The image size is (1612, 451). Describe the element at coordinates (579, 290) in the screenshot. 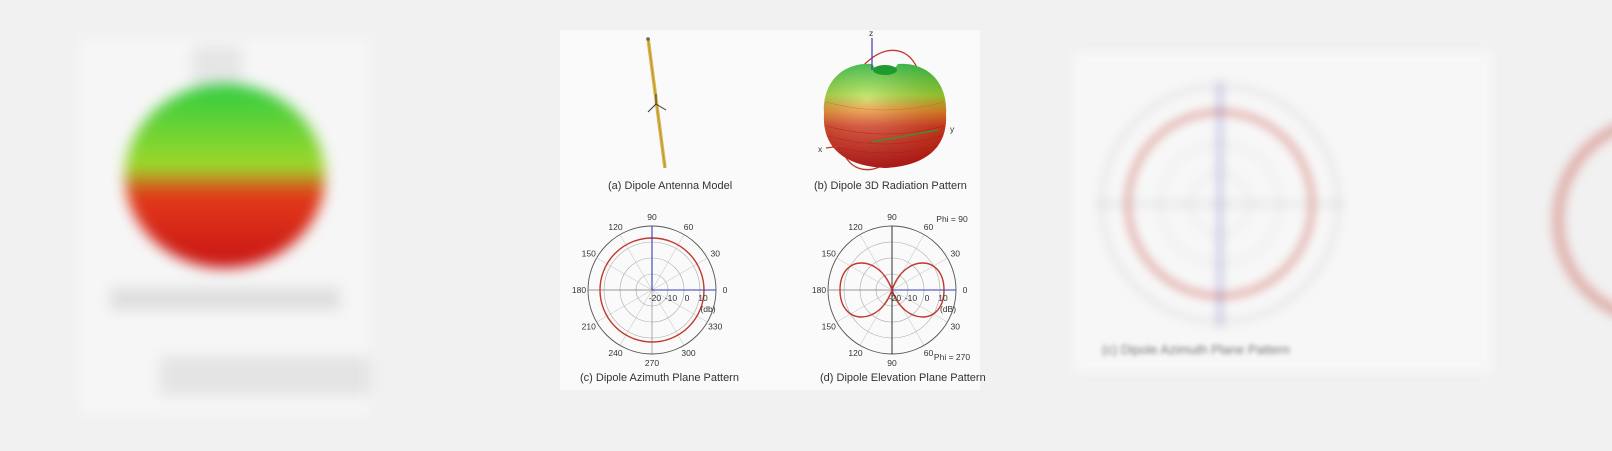

I see `azimuth-angle-label: 180` at that location.